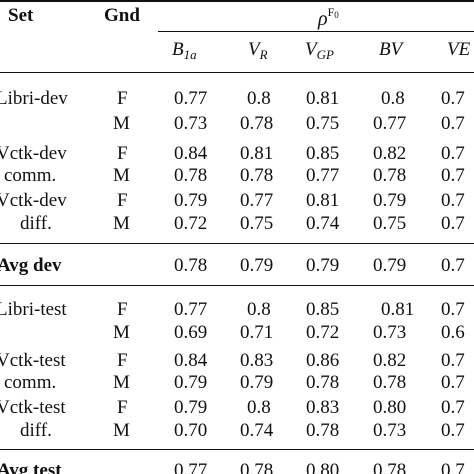  What do you see at coordinates (191, 223) in the screenshot?
I see `value-cell: 0.72` at bounding box center [191, 223].